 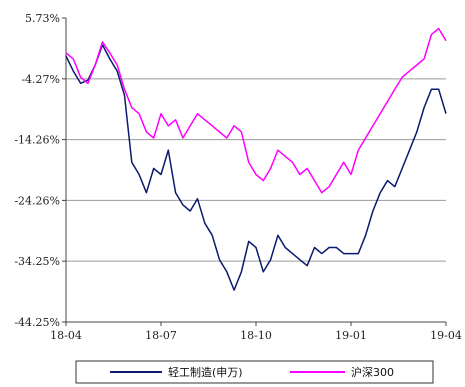 What do you see at coordinates (37, 261) in the screenshot?
I see `y-tick-label: -34.25%` at bounding box center [37, 261].